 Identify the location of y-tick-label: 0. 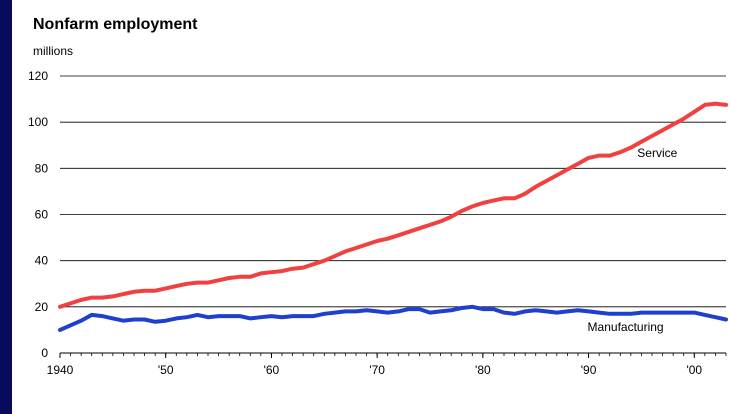
(44, 353).